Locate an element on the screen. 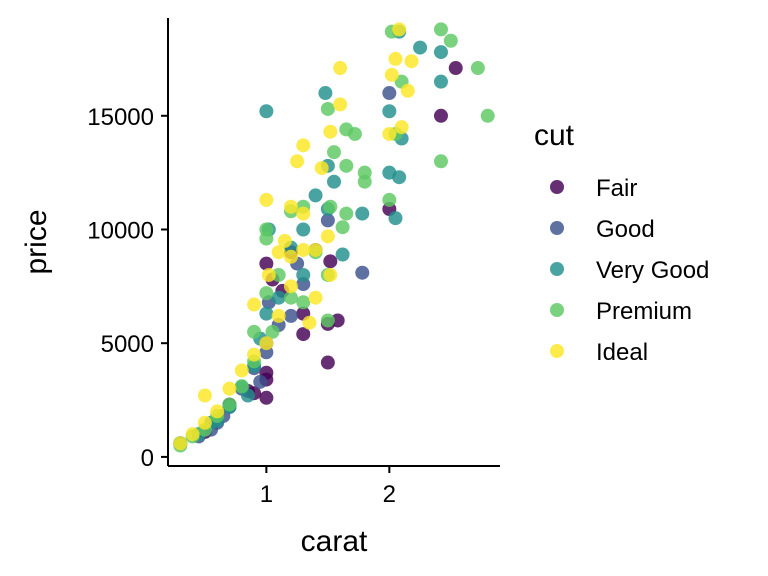  y-tick-label: 10000 is located at coordinates (120, 230).